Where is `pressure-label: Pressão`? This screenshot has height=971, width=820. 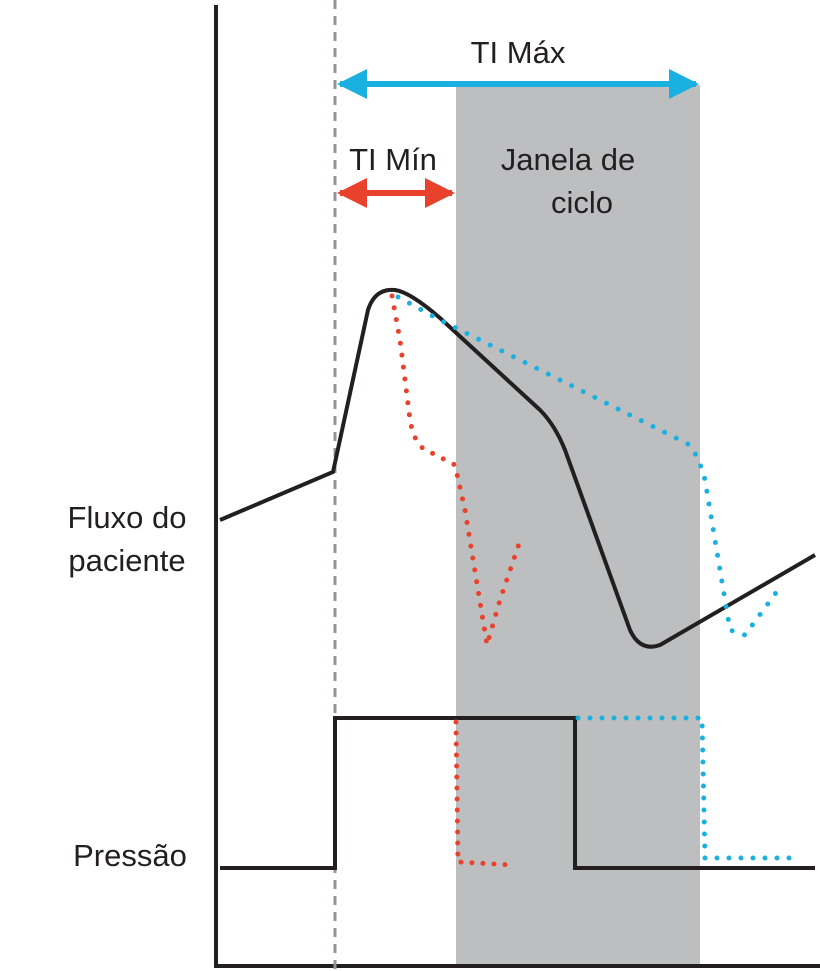 pressure-label: Pressão is located at coordinates (130, 855).